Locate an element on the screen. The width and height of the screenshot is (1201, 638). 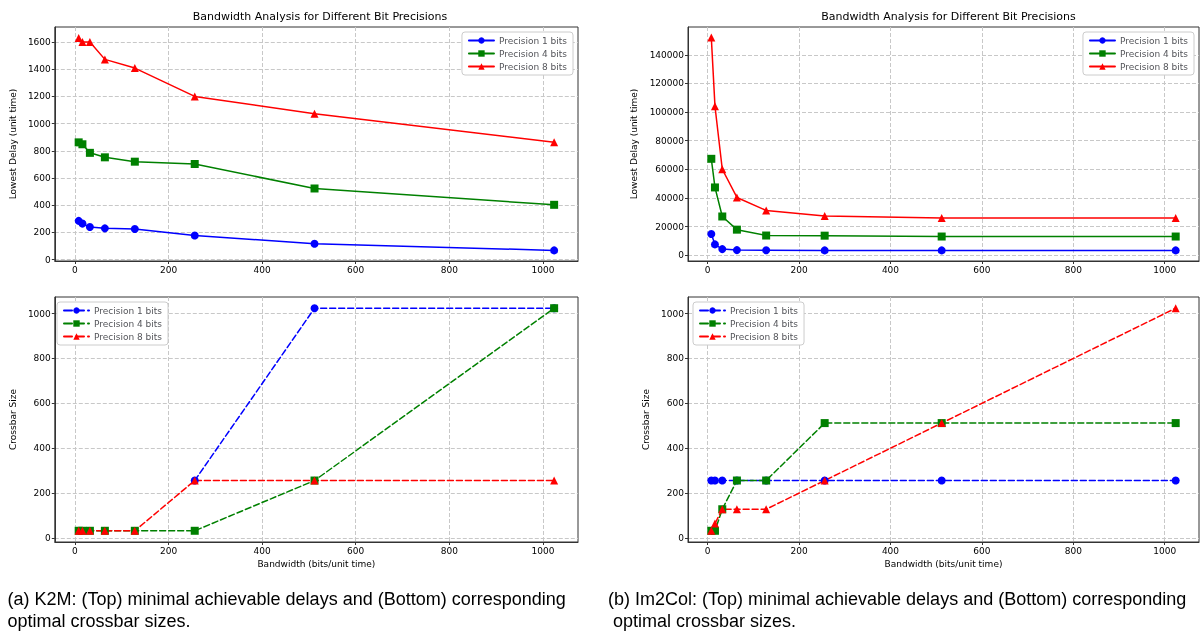
y-tick-label: 20000 is located at coordinates (670, 226).